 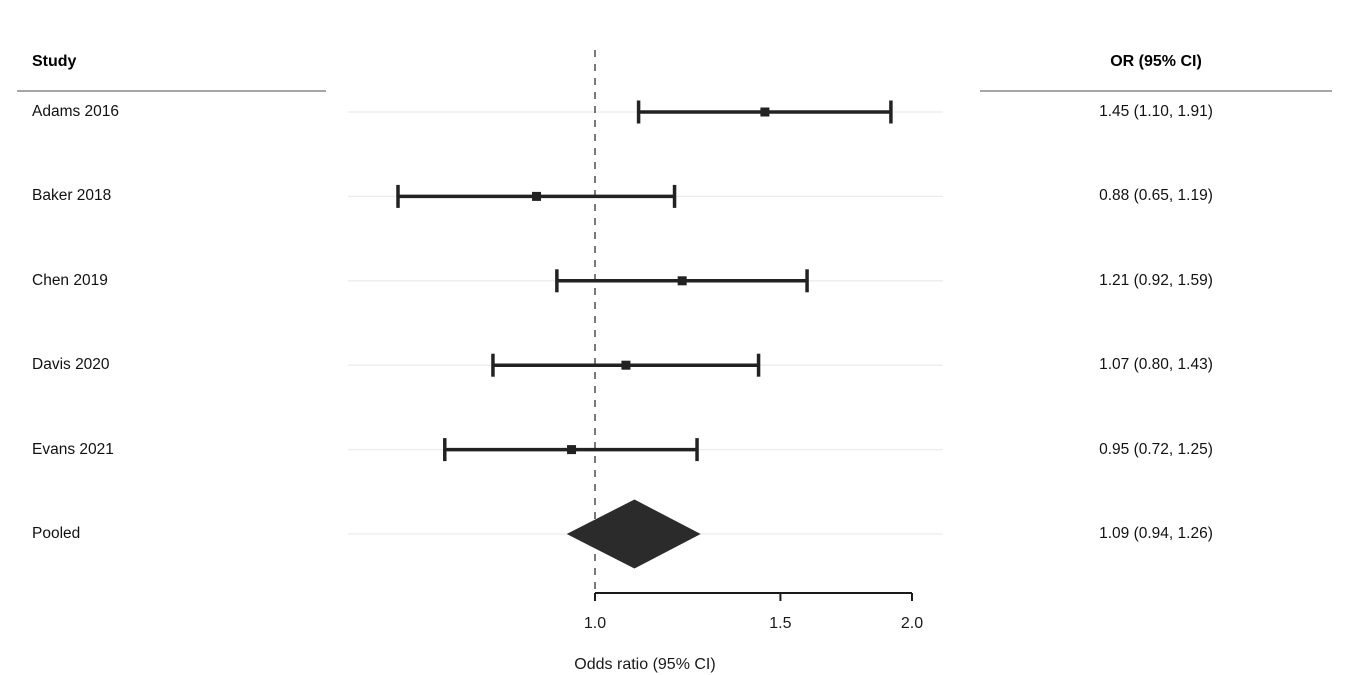 I want to click on study-header-rule, so click(x=171, y=91).